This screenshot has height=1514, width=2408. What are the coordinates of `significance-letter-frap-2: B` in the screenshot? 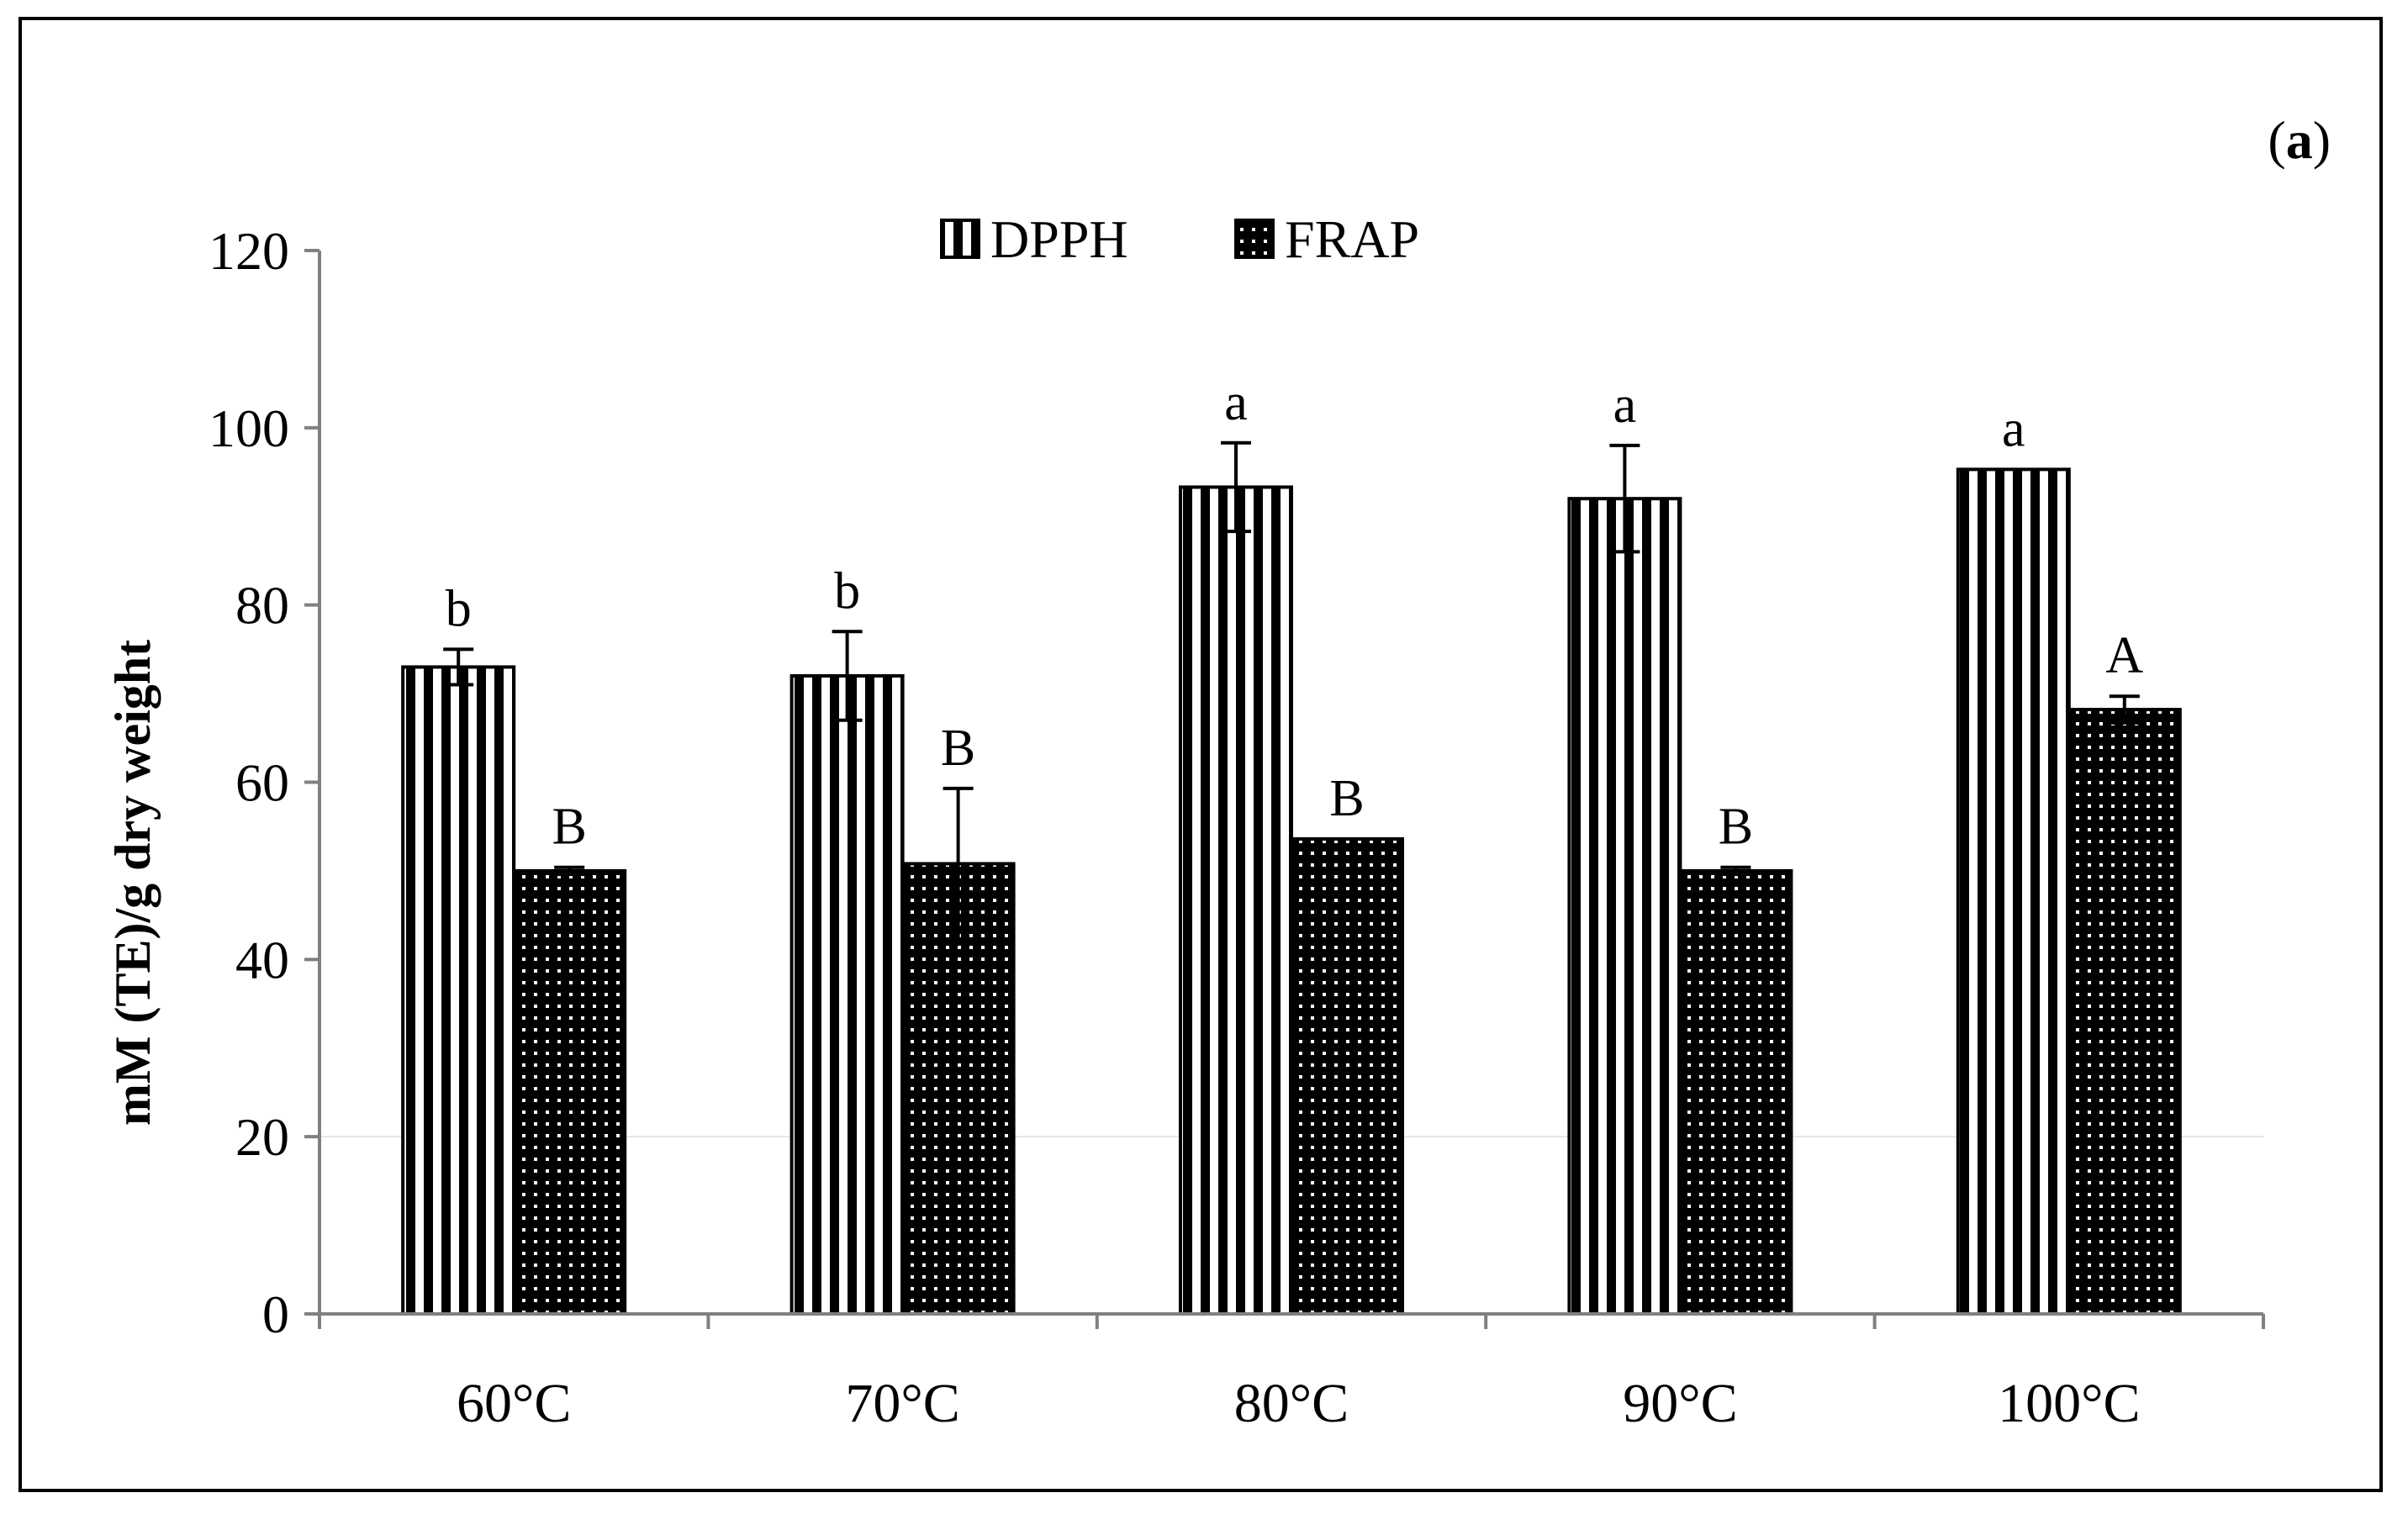 It's located at (1347, 798).